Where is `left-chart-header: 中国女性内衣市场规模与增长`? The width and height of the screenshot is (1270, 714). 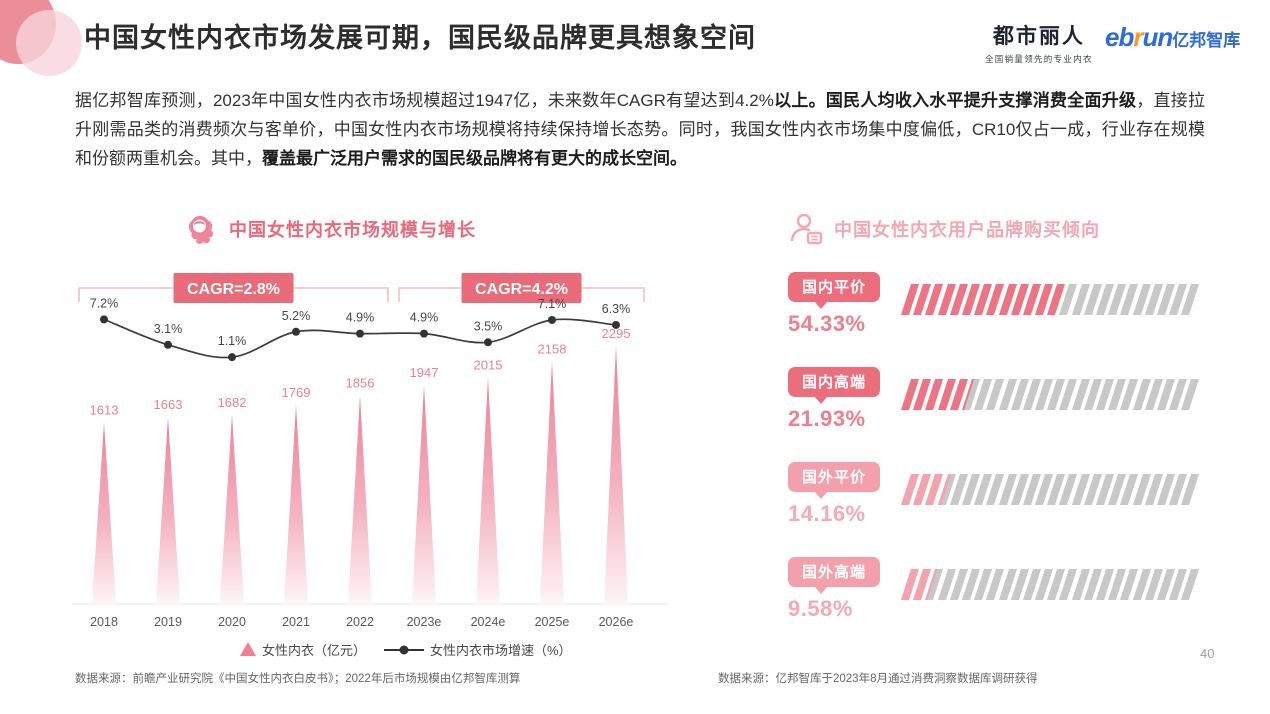
left-chart-header: 中国女性内衣市场规模与增长 is located at coordinates (330, 229).